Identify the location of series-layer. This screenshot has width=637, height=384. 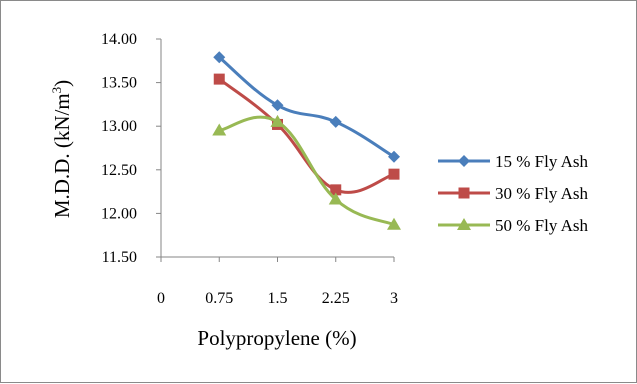
(306, 140).